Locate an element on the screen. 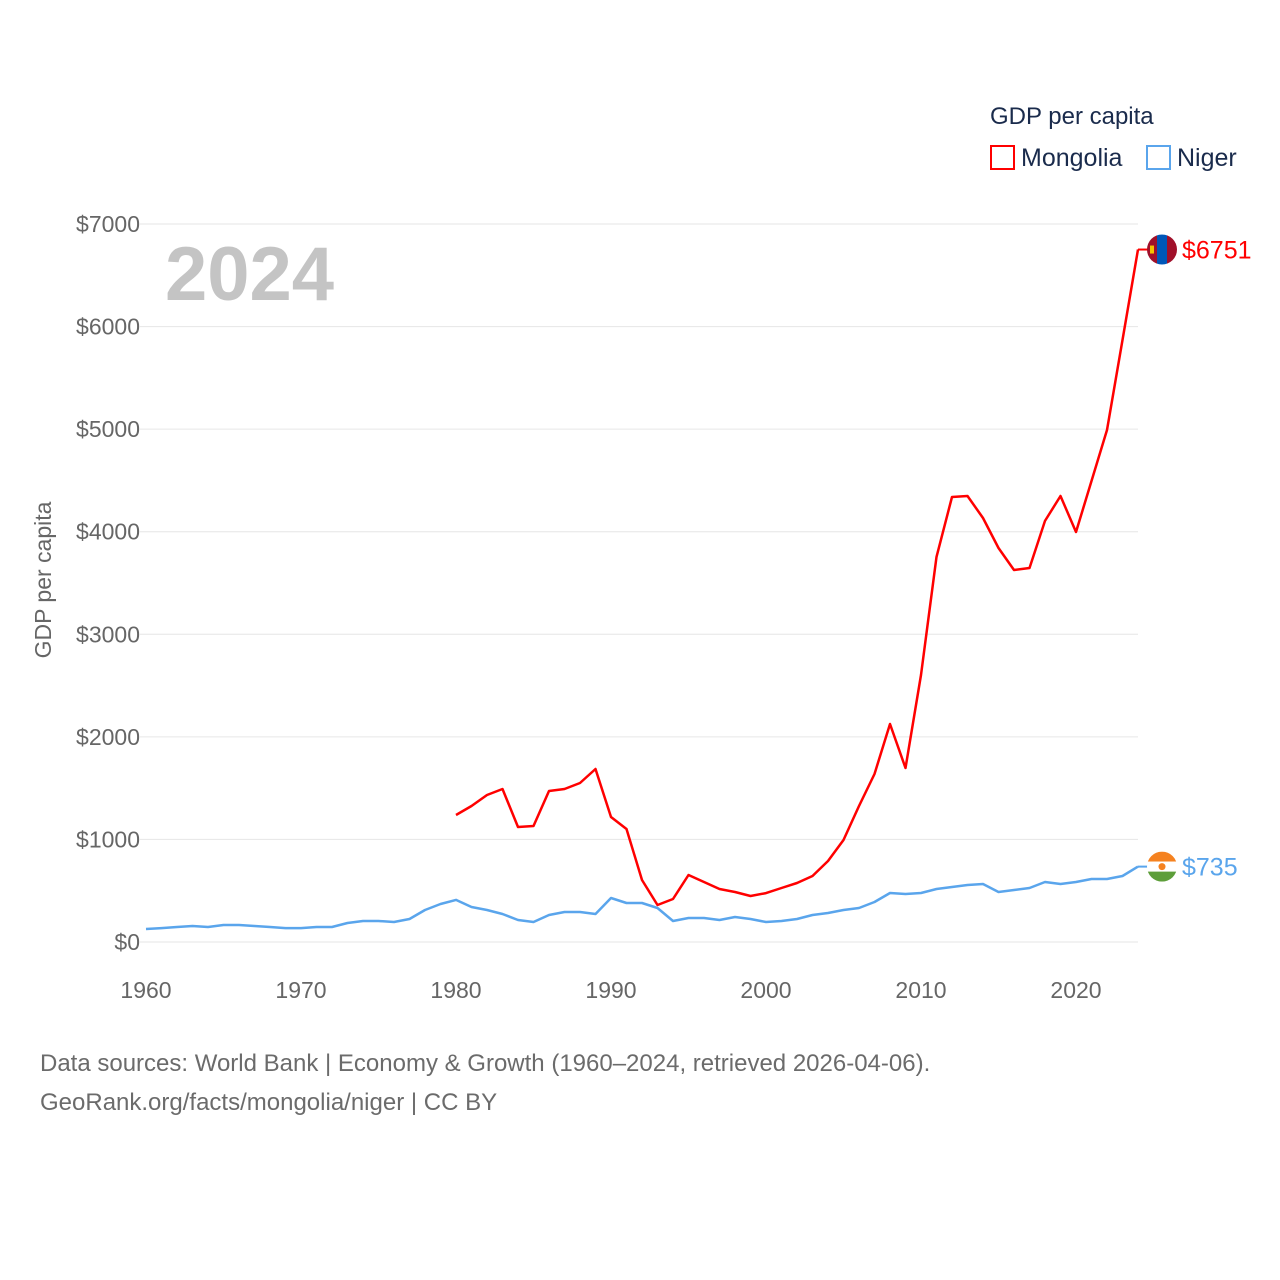 Image resolution: width=1280 pixels, height=1280 pixels. y-axis-label: GDP per capita is located at coordinates (43, 579).